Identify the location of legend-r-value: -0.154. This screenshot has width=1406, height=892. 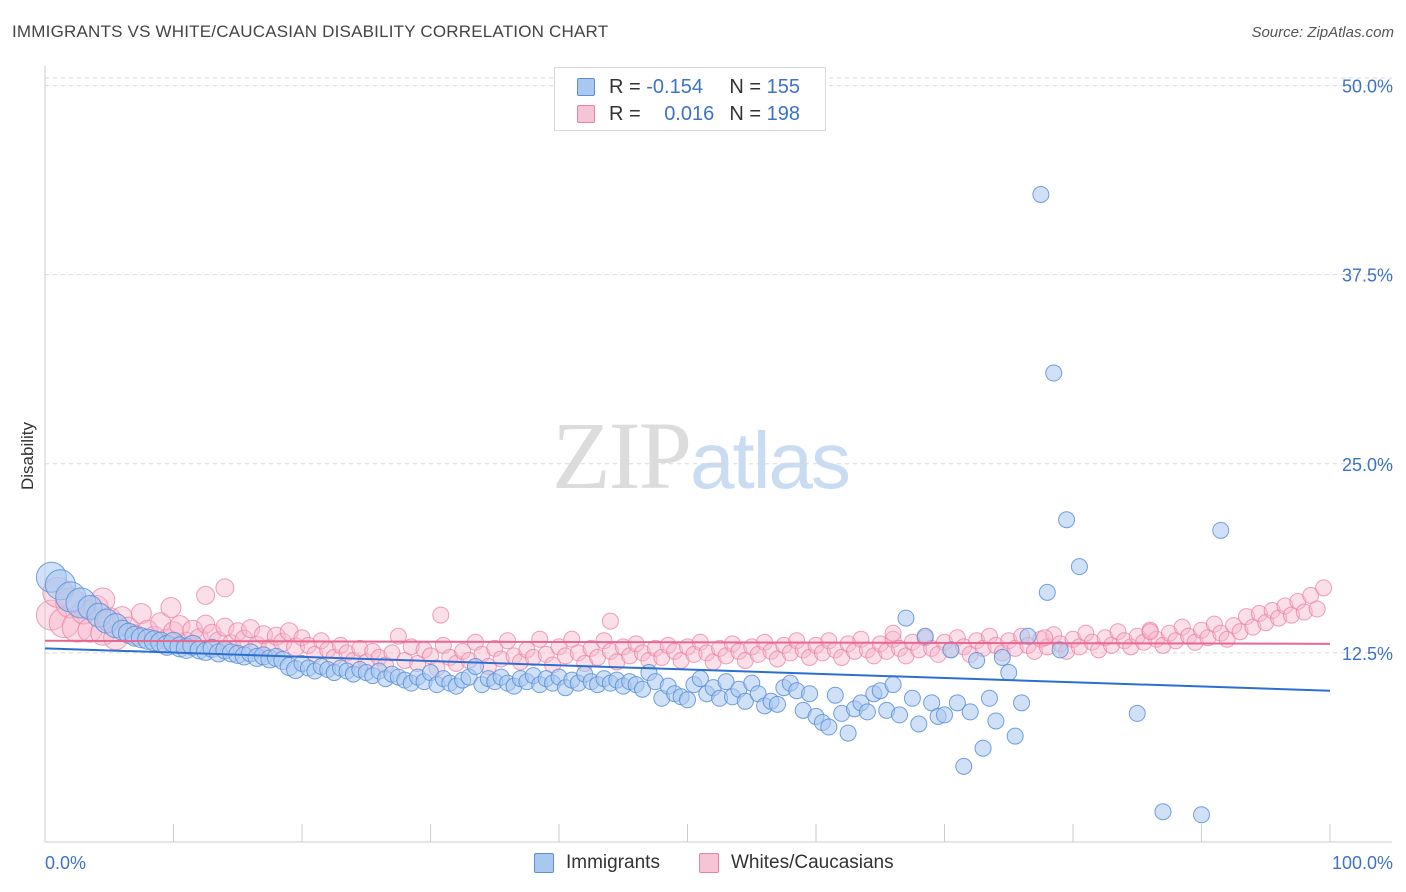
(674, 86).